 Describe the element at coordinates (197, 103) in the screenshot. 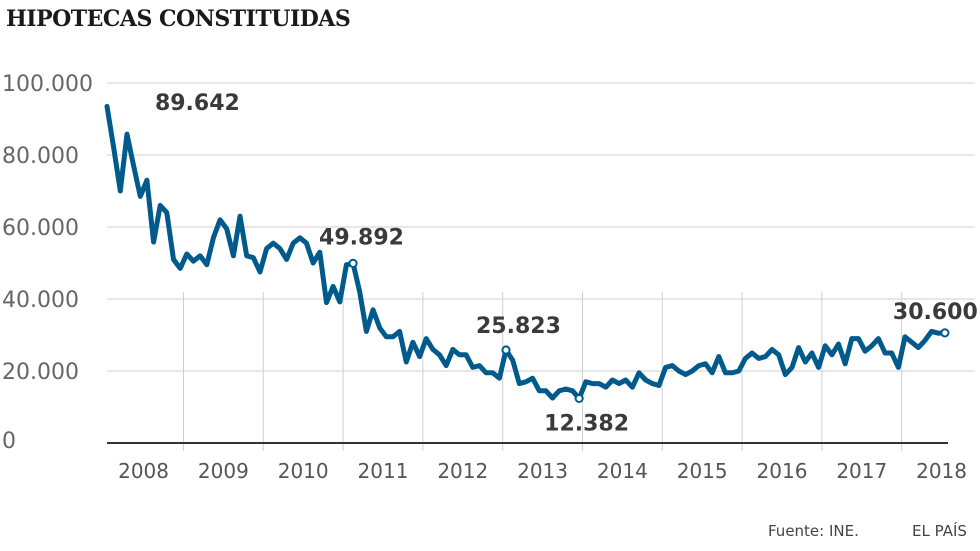

I see `annotation-label-3: 89.642` at that location.